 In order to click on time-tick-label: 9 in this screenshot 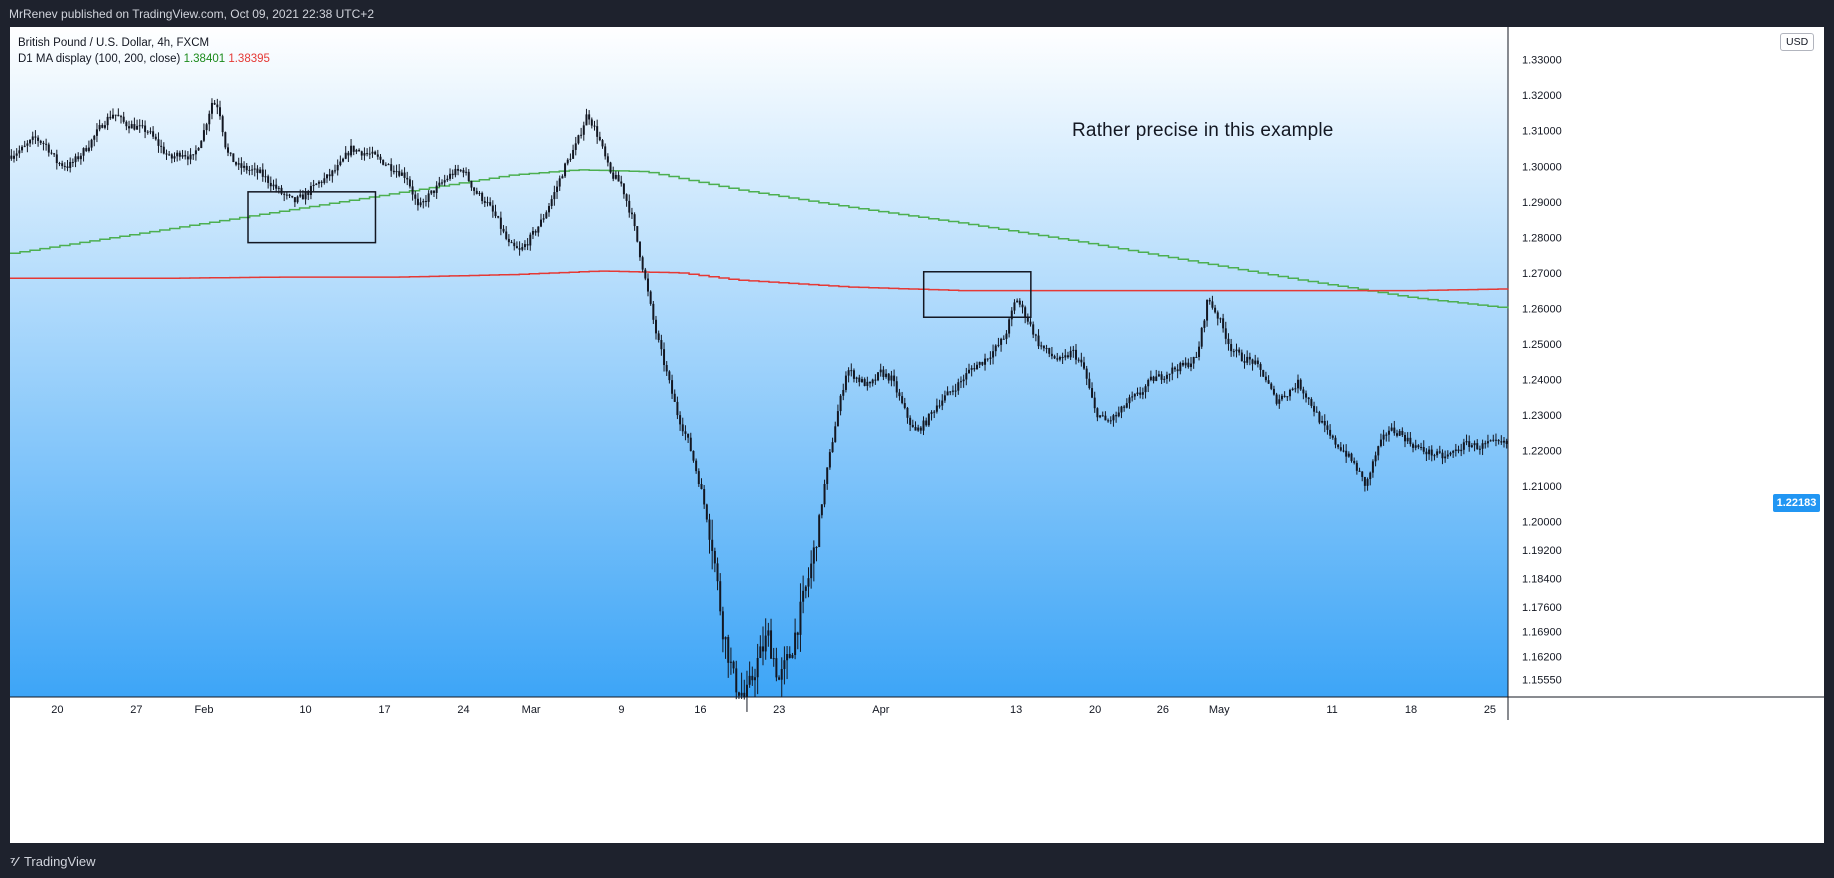, I will do `click(621, 710)`.